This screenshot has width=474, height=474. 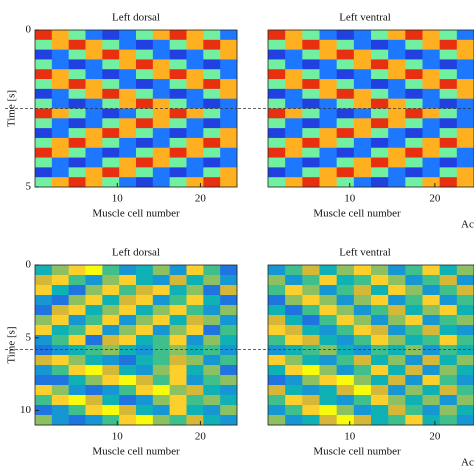 I want to click on x-axis-label: Muscle cell number, so click(x=136, y=452).